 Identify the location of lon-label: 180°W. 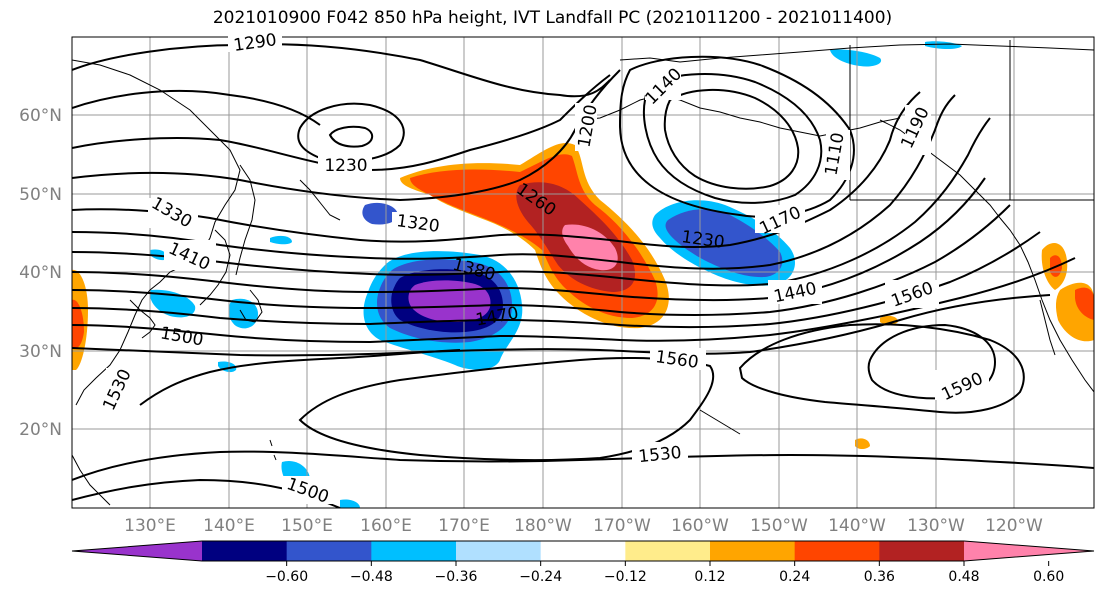
(543, 526).